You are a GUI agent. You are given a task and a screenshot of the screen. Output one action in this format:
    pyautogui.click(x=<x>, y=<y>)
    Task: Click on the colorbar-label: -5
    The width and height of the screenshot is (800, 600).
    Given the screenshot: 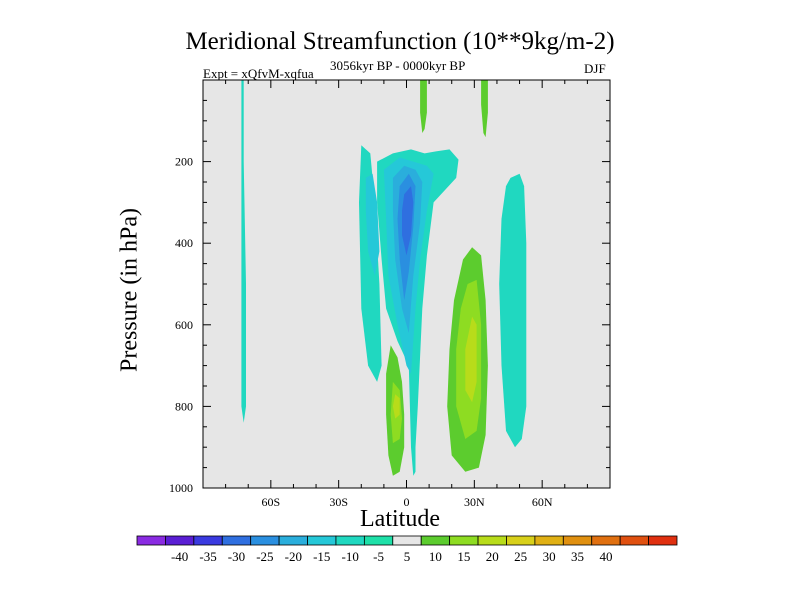 What is the action you would take?
    pyautogui.click(x=378, y=556)
    